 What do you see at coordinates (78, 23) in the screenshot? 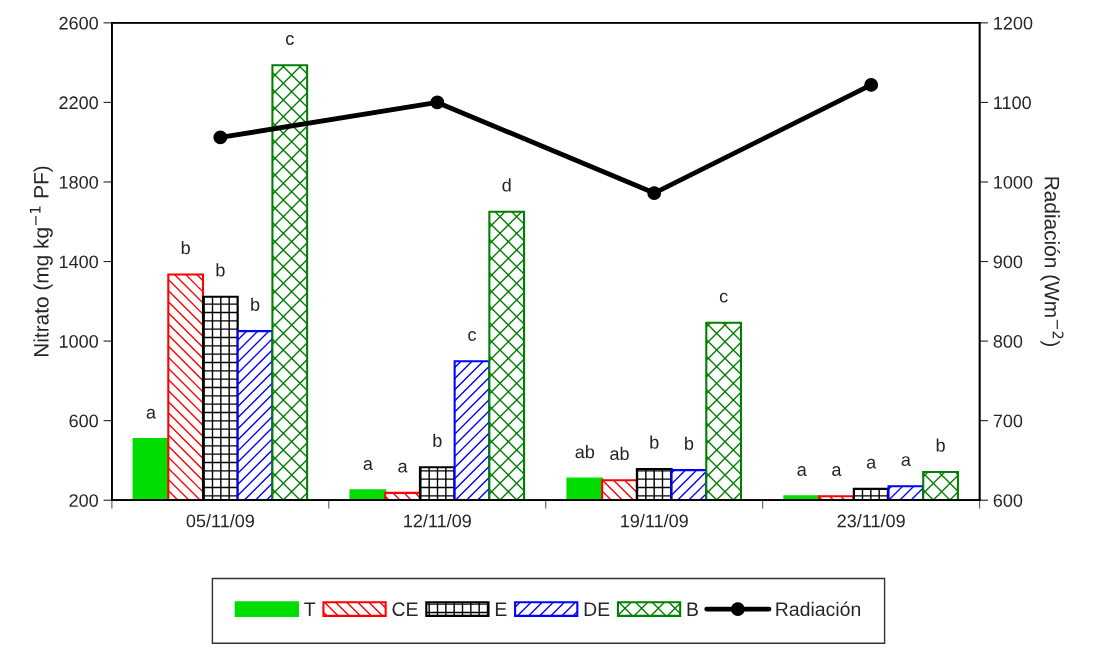
I see `y-tick-label: 2600` at bounding box center [78, 23].